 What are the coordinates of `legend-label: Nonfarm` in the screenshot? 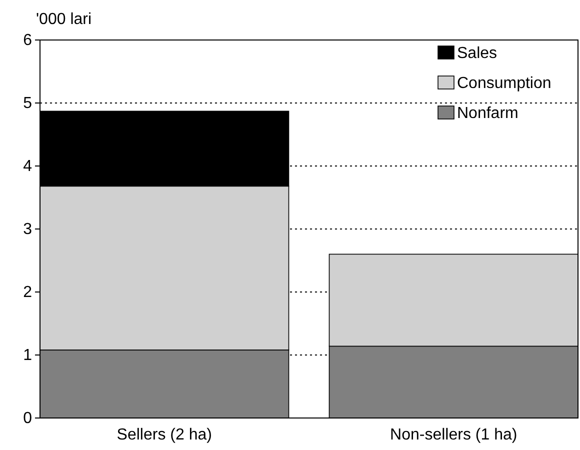 It's located at (487, 113).